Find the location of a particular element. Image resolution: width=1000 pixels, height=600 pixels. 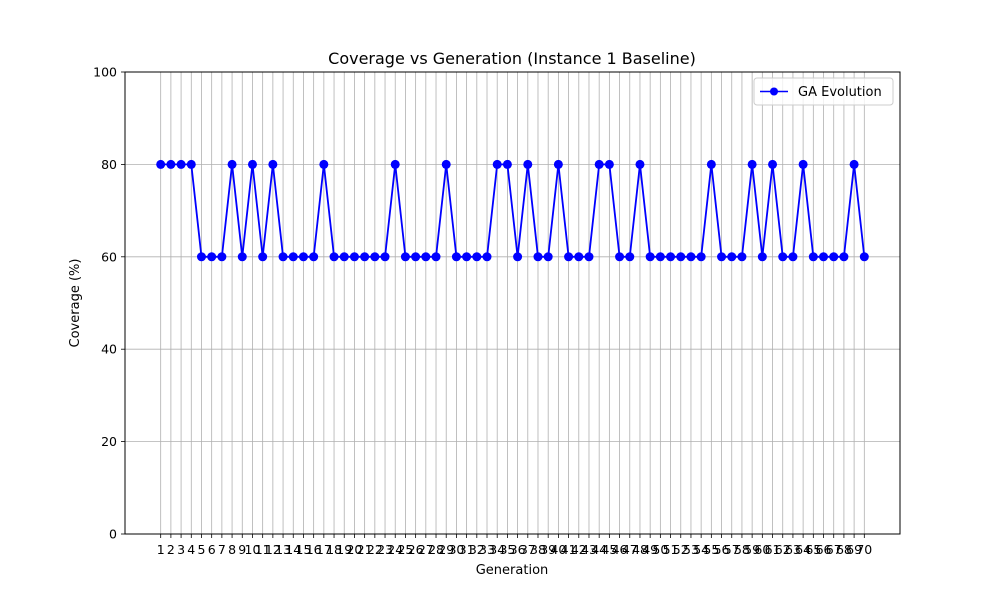

y-tick-label: 60 is located at coordinates (109, 256).